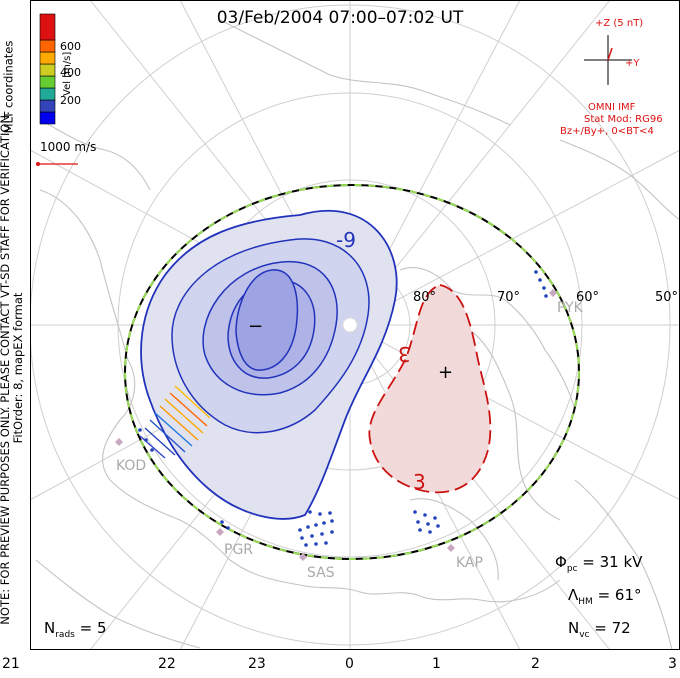  What do you see at coordinates (68, 147) in the screenshot?
I see `vector-scale-label: 1000 m/s` at bounding box center [68, 147].